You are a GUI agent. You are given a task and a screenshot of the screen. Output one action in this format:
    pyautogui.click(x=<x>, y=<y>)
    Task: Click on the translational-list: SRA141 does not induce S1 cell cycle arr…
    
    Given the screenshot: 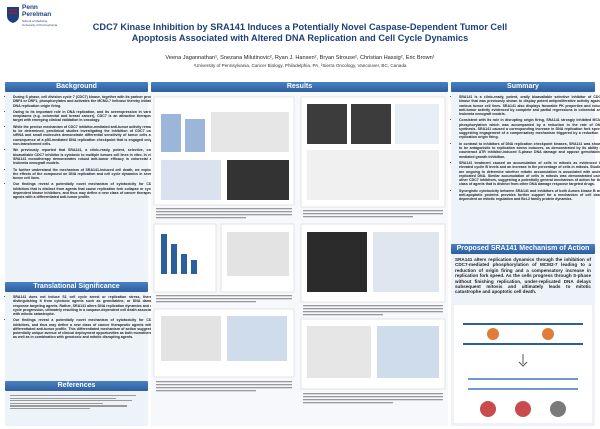 What is the action you would take?
    pyautogui.click(x=81, y=318)
    